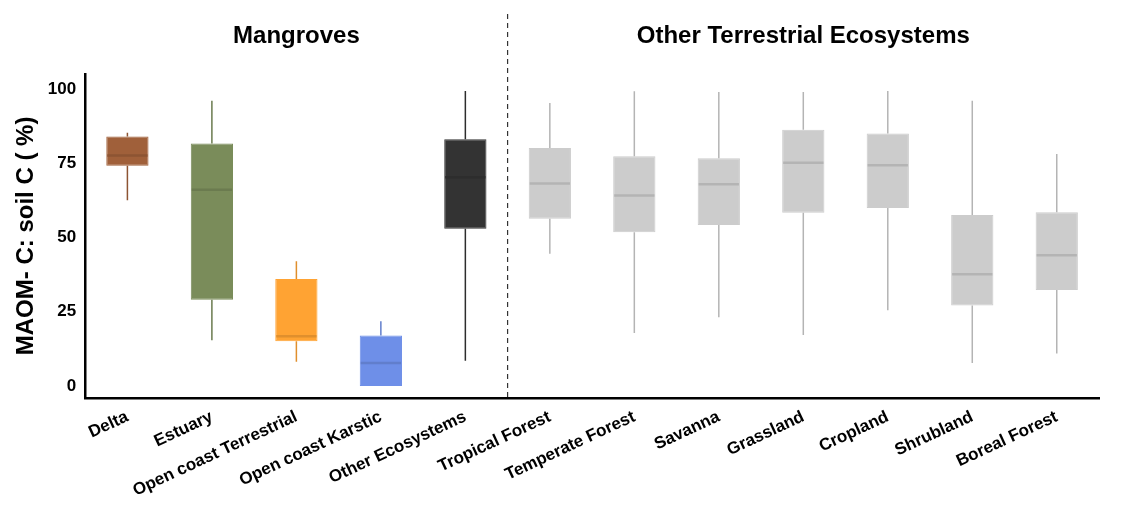 This screenshot has width=1121, height=512. Describe the element at coordinates (71, 385) in the screenshot. I see `y-tick-label: 0` at that location.